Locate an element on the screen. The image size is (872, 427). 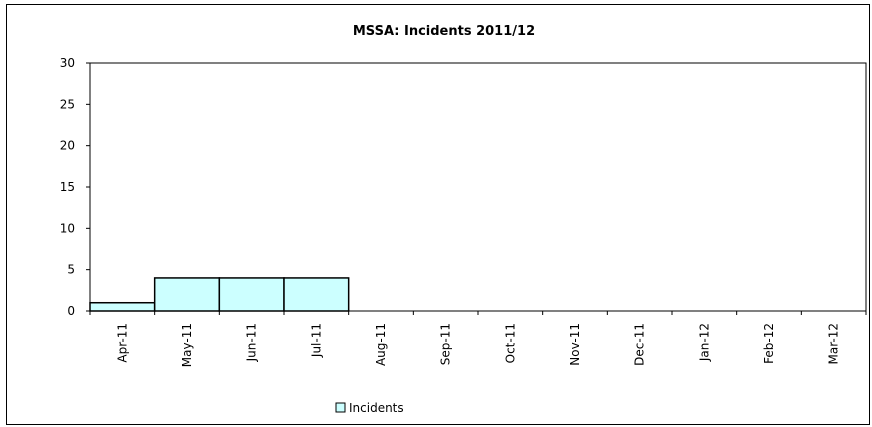
chart-title: MSSA: Incidents 2011/12 is located at coordinates (444, 31).